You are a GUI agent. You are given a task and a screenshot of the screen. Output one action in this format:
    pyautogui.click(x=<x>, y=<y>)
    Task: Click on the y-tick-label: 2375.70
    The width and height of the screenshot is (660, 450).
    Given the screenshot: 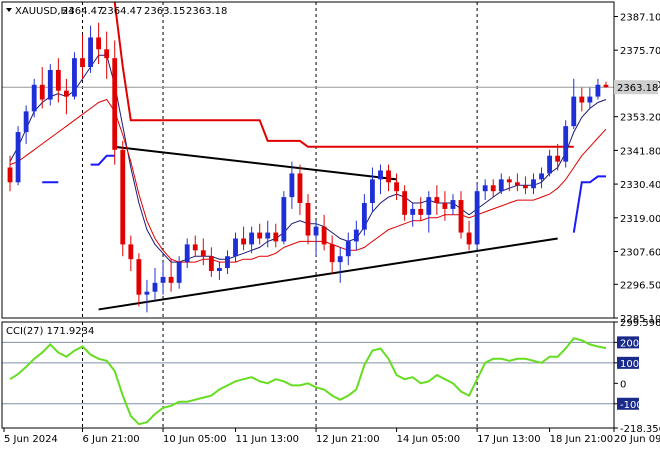 What is the action you would take?
    pyautogui.click(x=640, y=51)
    